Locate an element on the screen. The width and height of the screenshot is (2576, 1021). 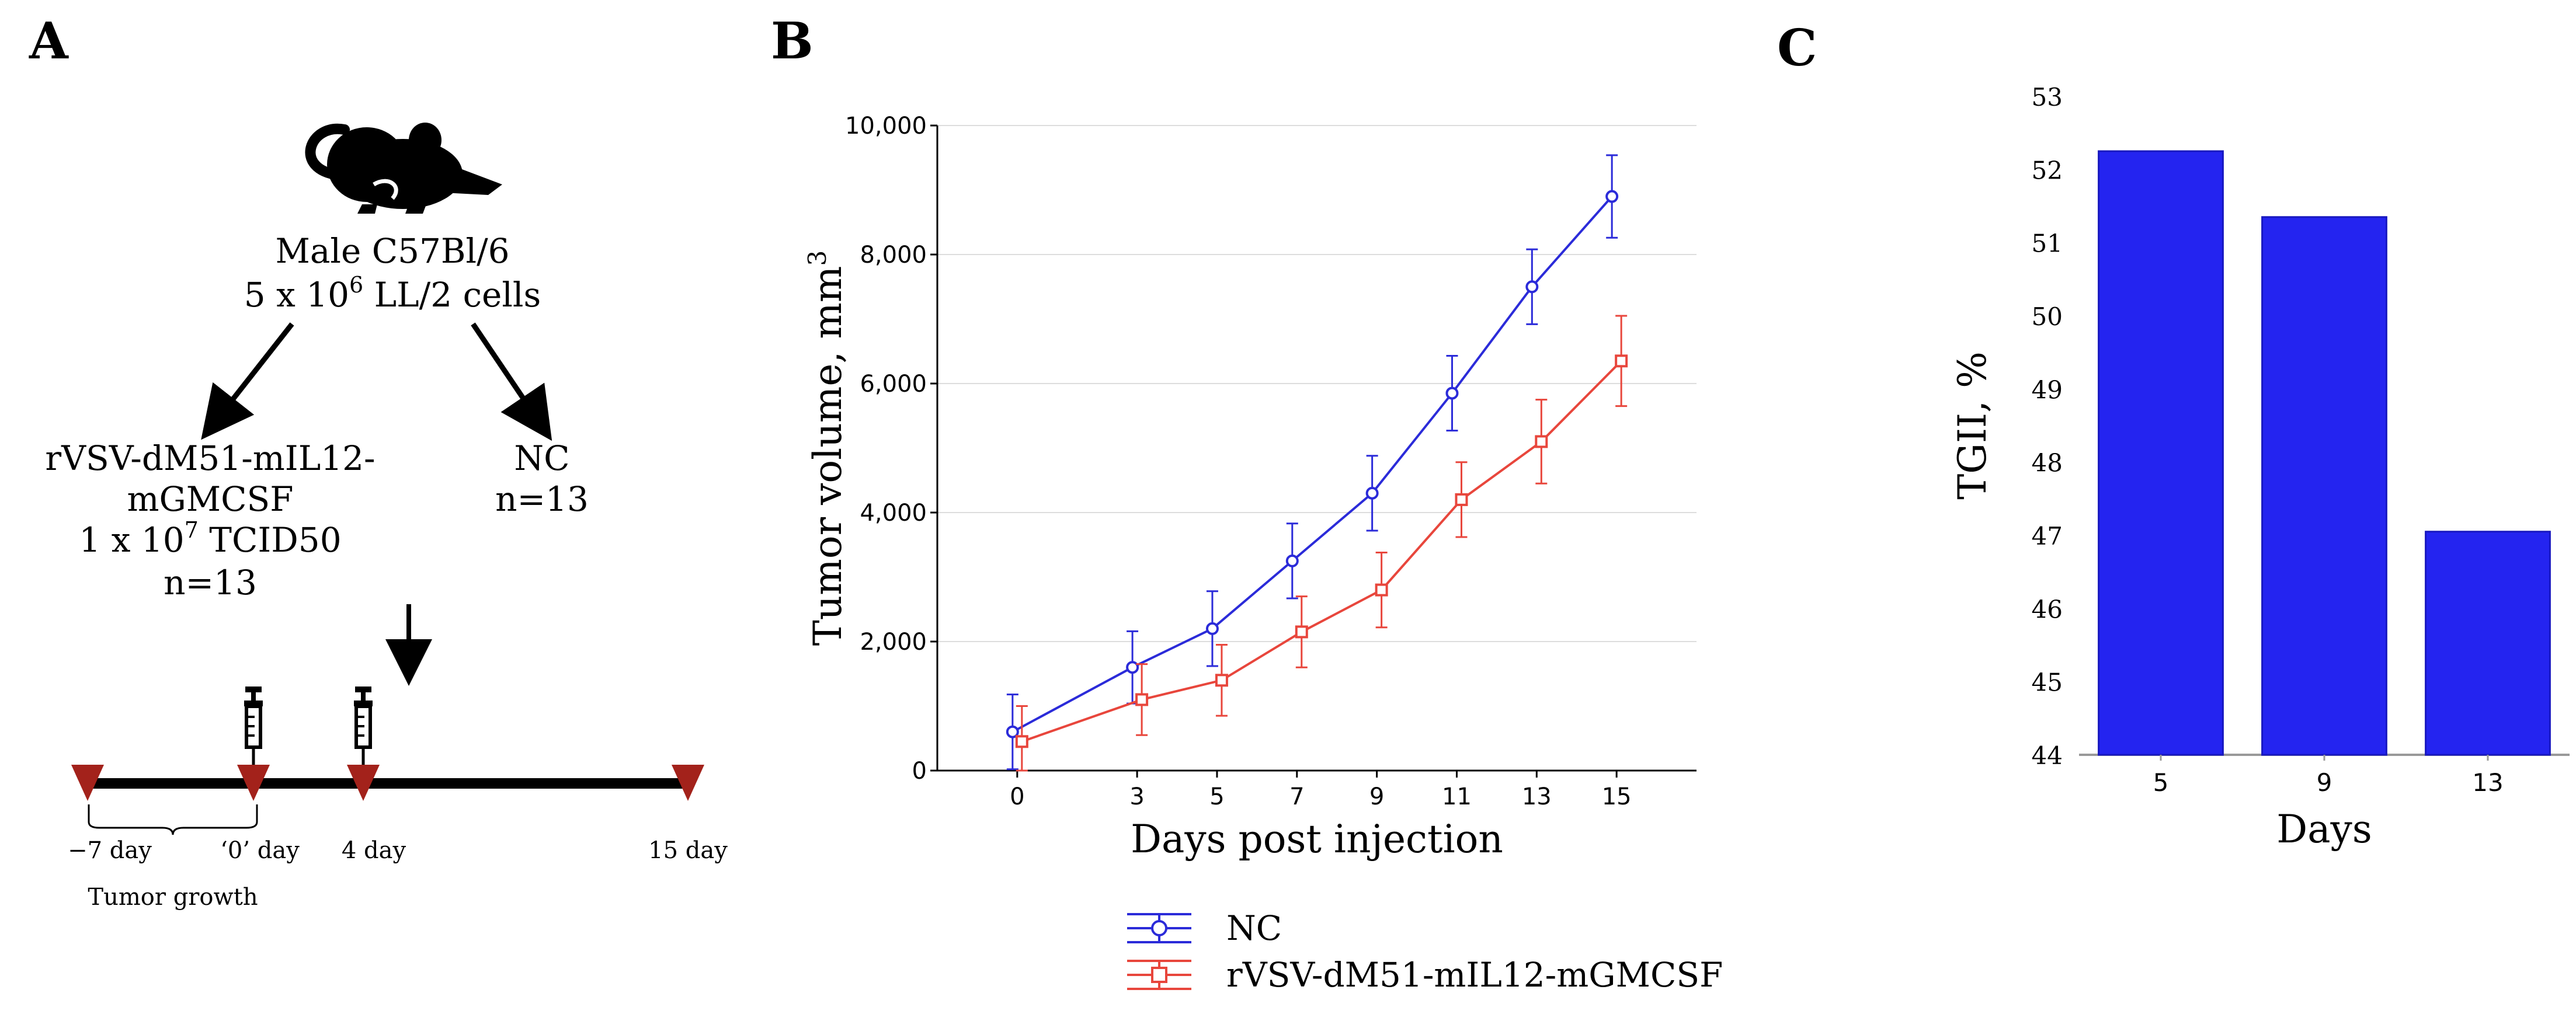
y-tick-label: 8,000 is located at coordinates (894, 255).